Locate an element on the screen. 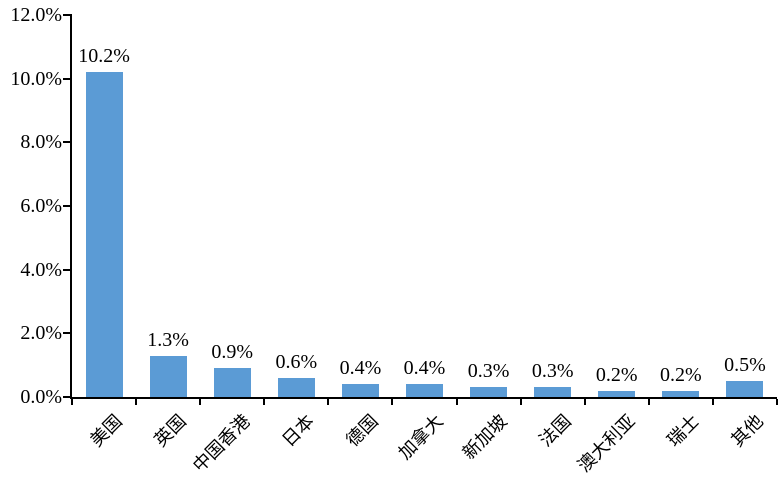 Image resolution: width=784 pixels, height=483 pixels. x-axis-category-label: 法国 is located at coordinates (555, 430).